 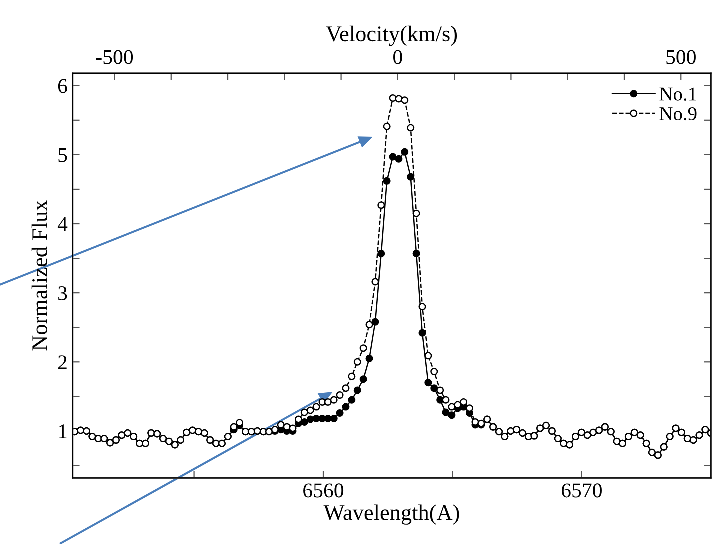 What do you see at coordinates (392, 514) in the screenshot?
I see `x-axis-title: Wavelength(A)` at bounding box center [392, 514].